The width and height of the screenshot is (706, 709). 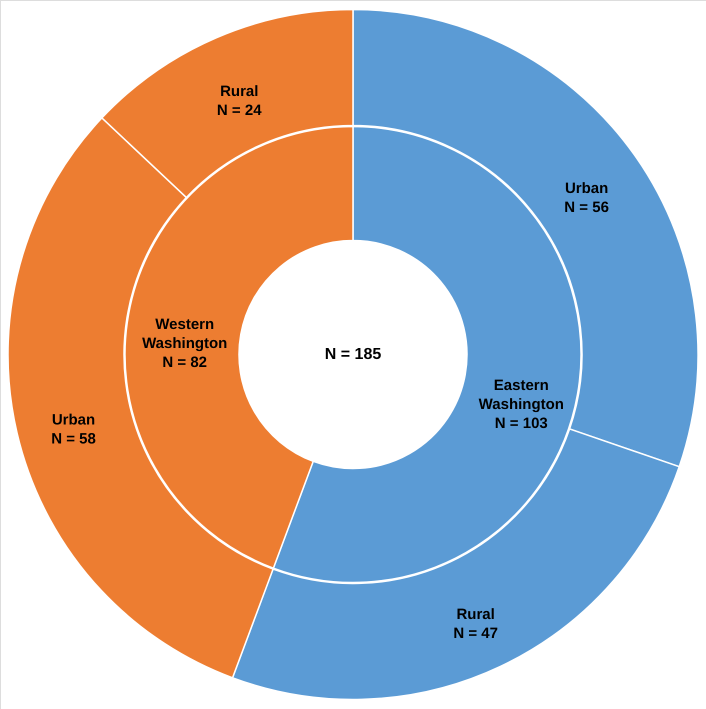 What do you see at coordinates (521, 404) in the screenshot?
I see `data-label: Eastern Washington N = 103` at bounding box center [521, 404].